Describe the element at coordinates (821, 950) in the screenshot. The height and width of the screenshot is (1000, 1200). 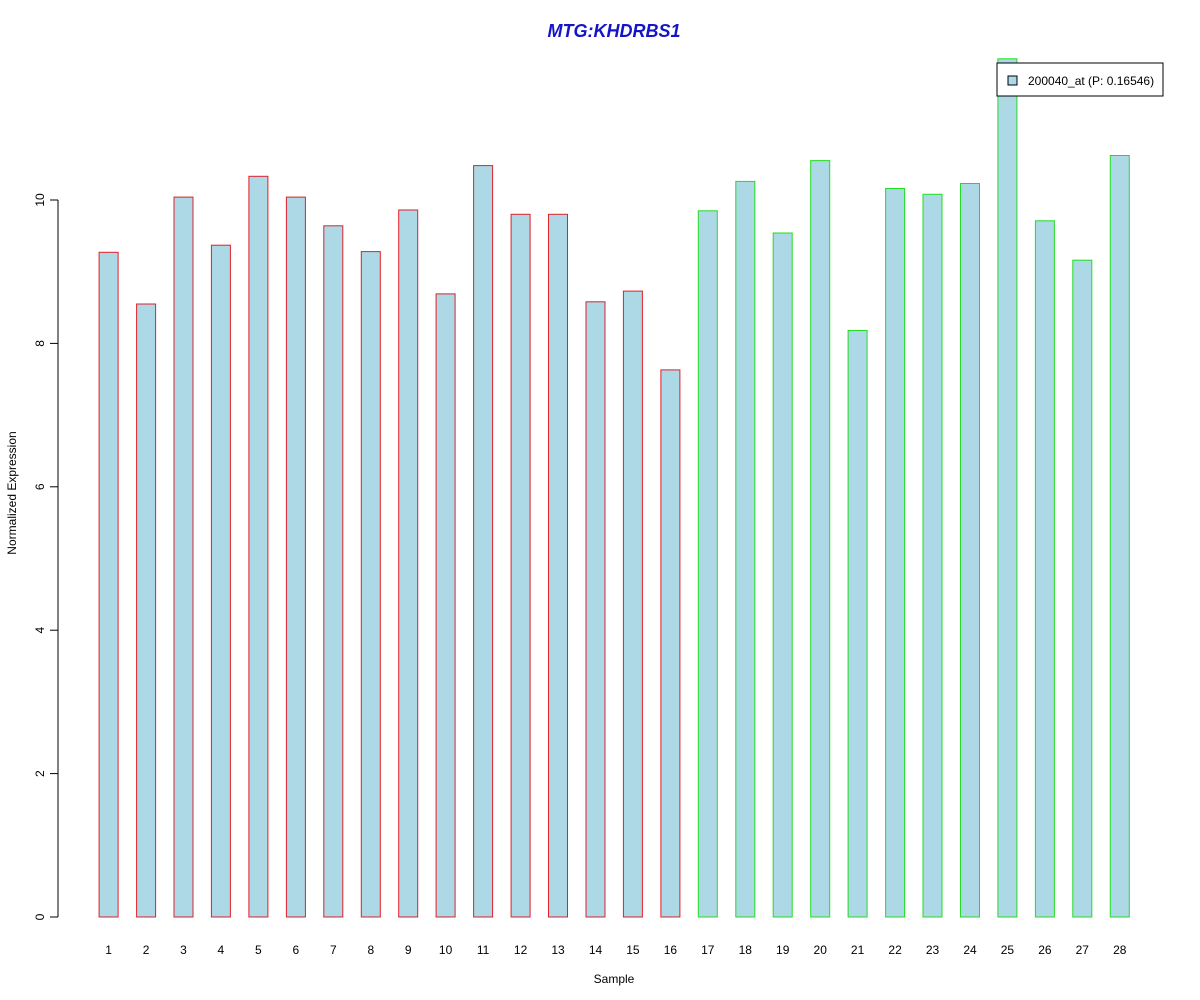
I see `x-tick-label: 20` at that location.